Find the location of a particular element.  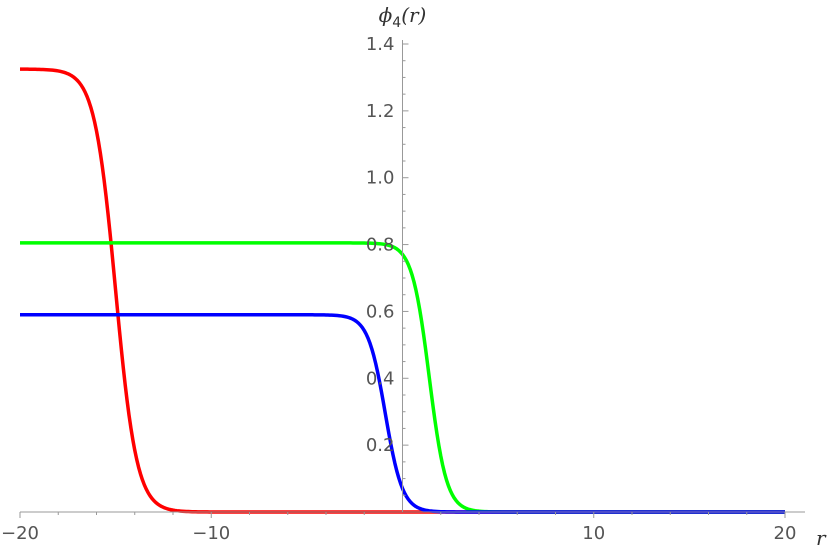

y-axis-label: ϕ4(r) is located at coordinates (403, 17).